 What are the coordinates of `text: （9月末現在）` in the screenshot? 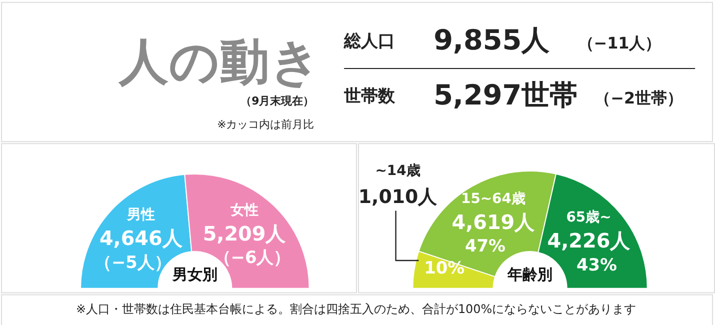 It's located at (277, 101).